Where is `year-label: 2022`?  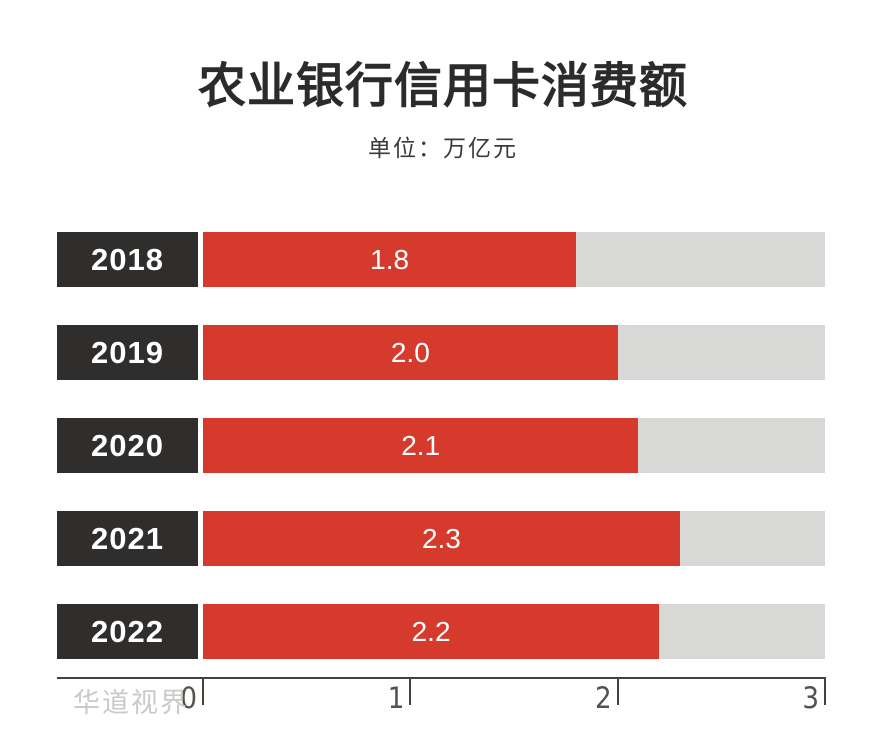
year-label: 2022 is located at coordinates (127, 631).